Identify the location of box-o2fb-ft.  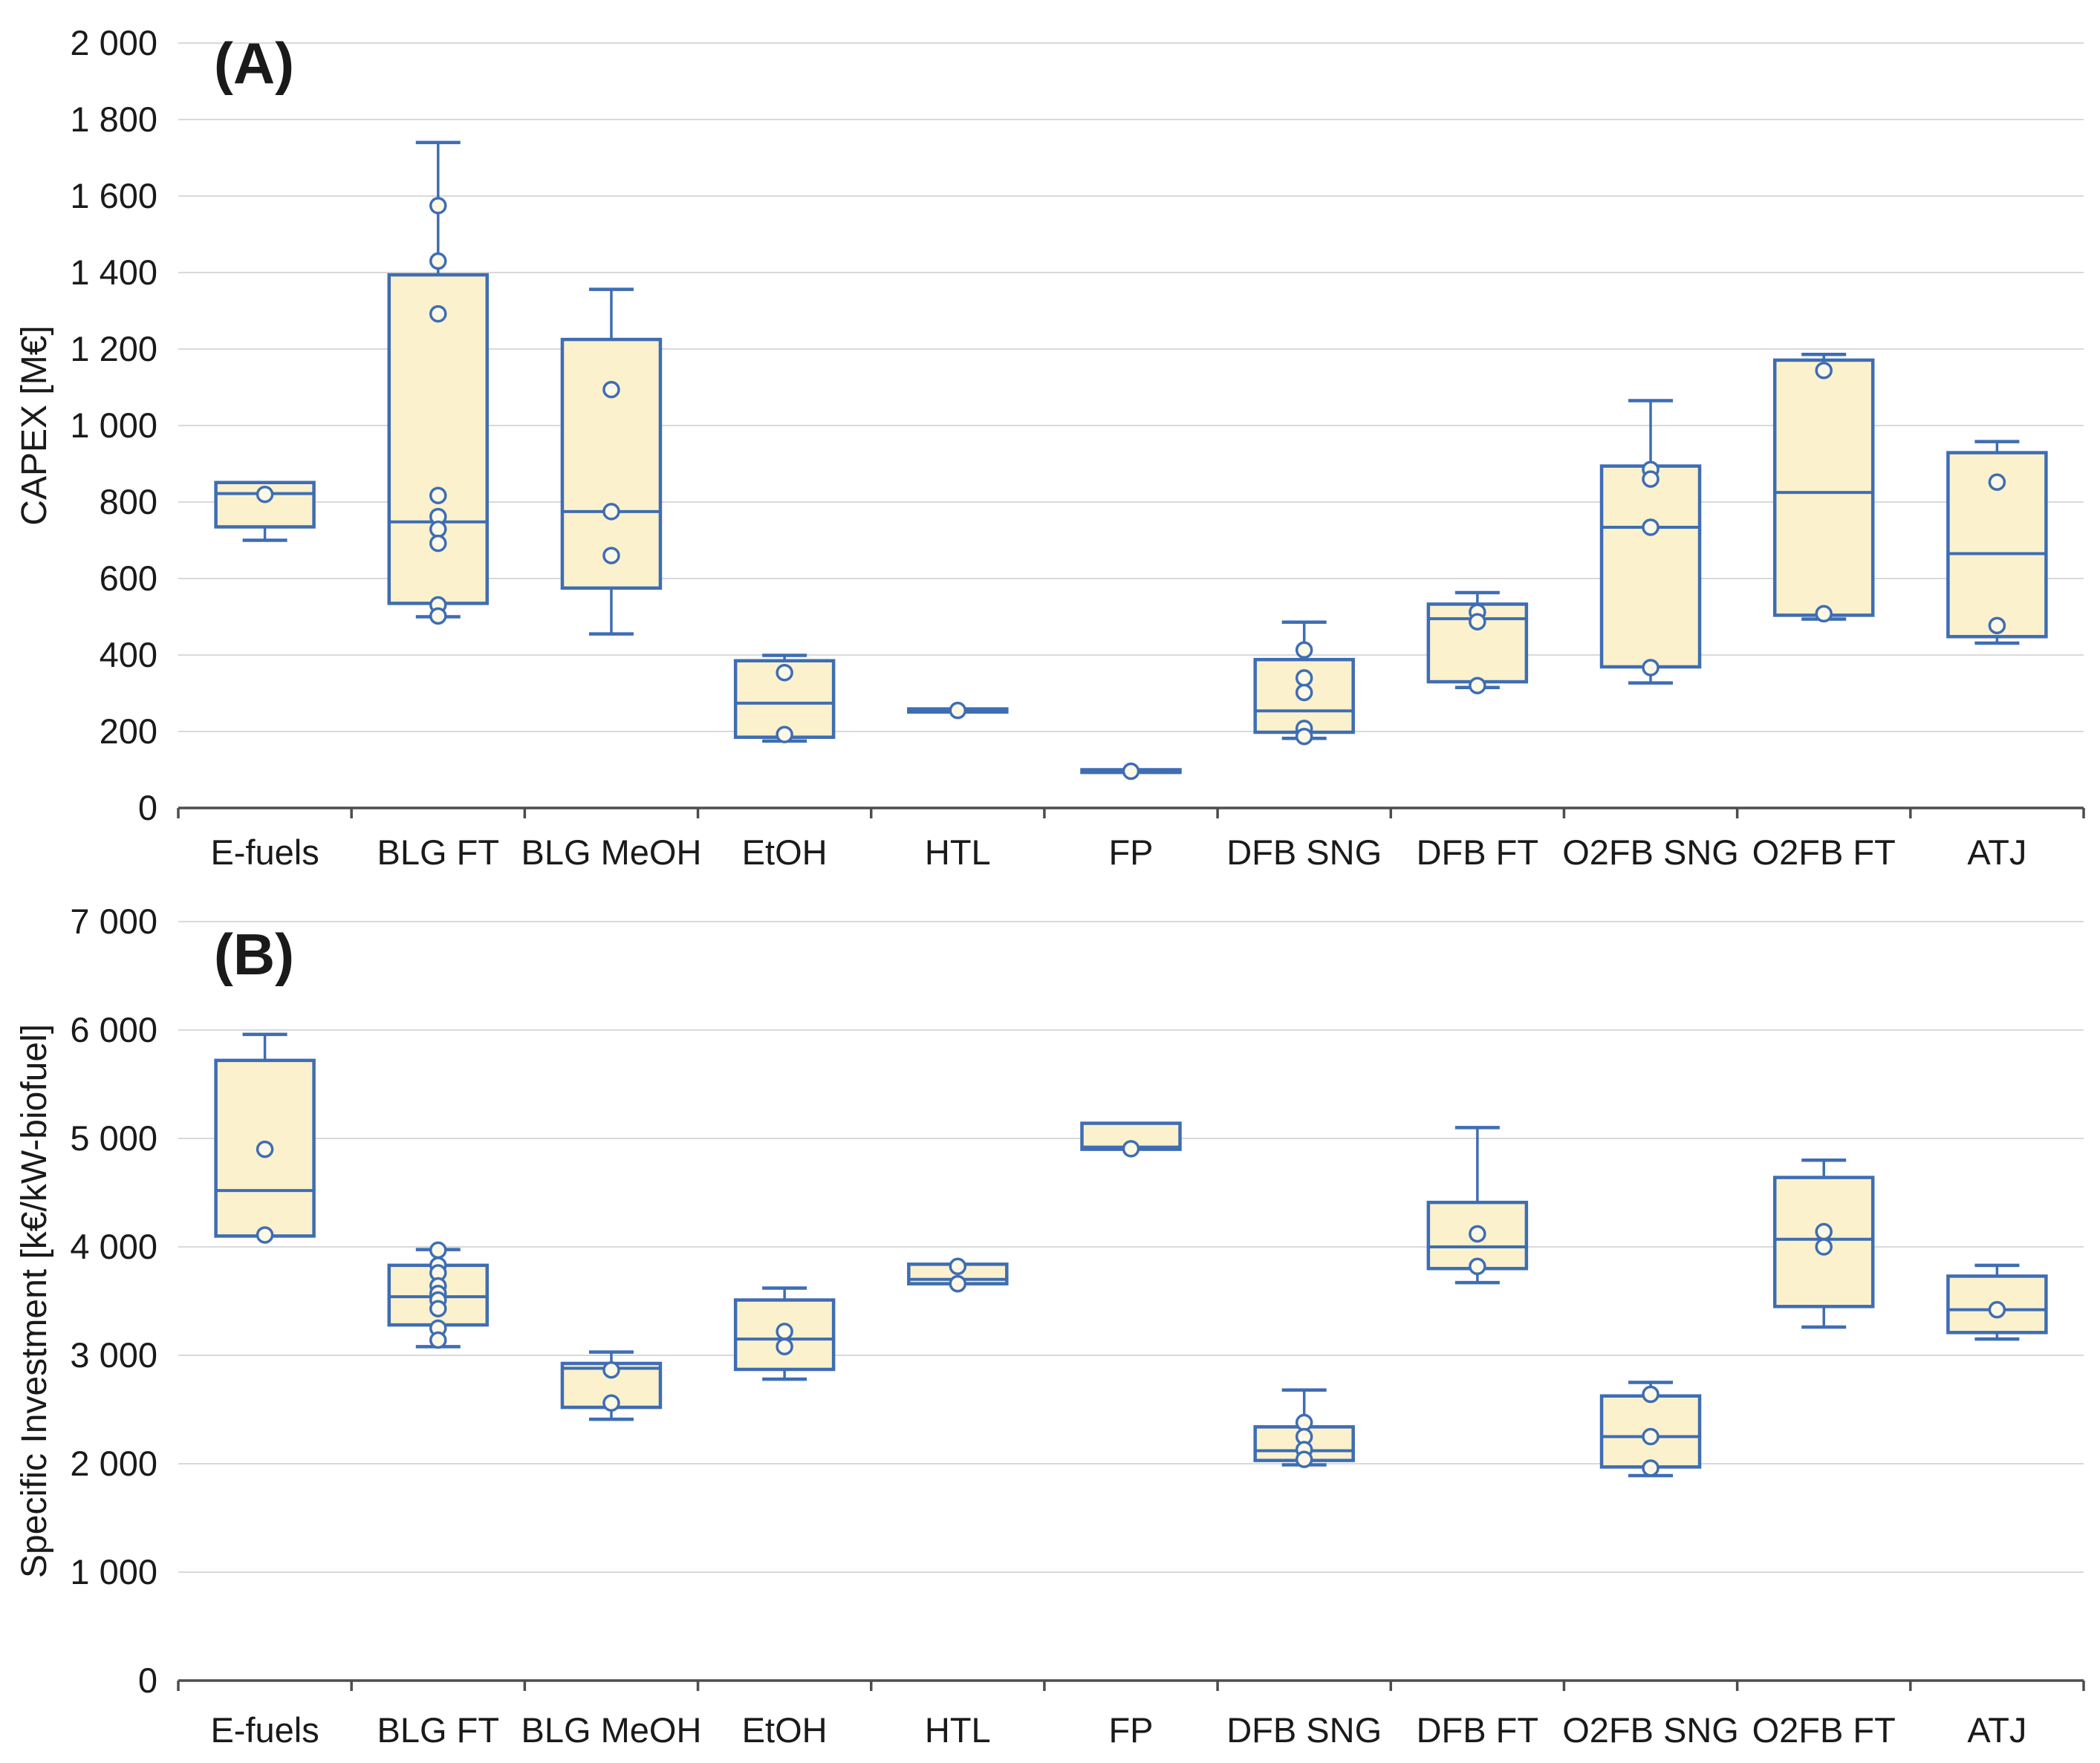
(1823, 1243).